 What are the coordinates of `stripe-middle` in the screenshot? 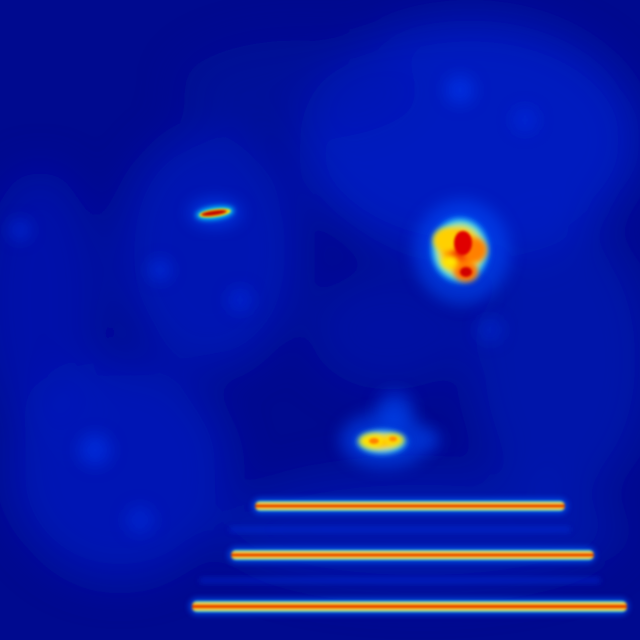 It's located at (412, 555).